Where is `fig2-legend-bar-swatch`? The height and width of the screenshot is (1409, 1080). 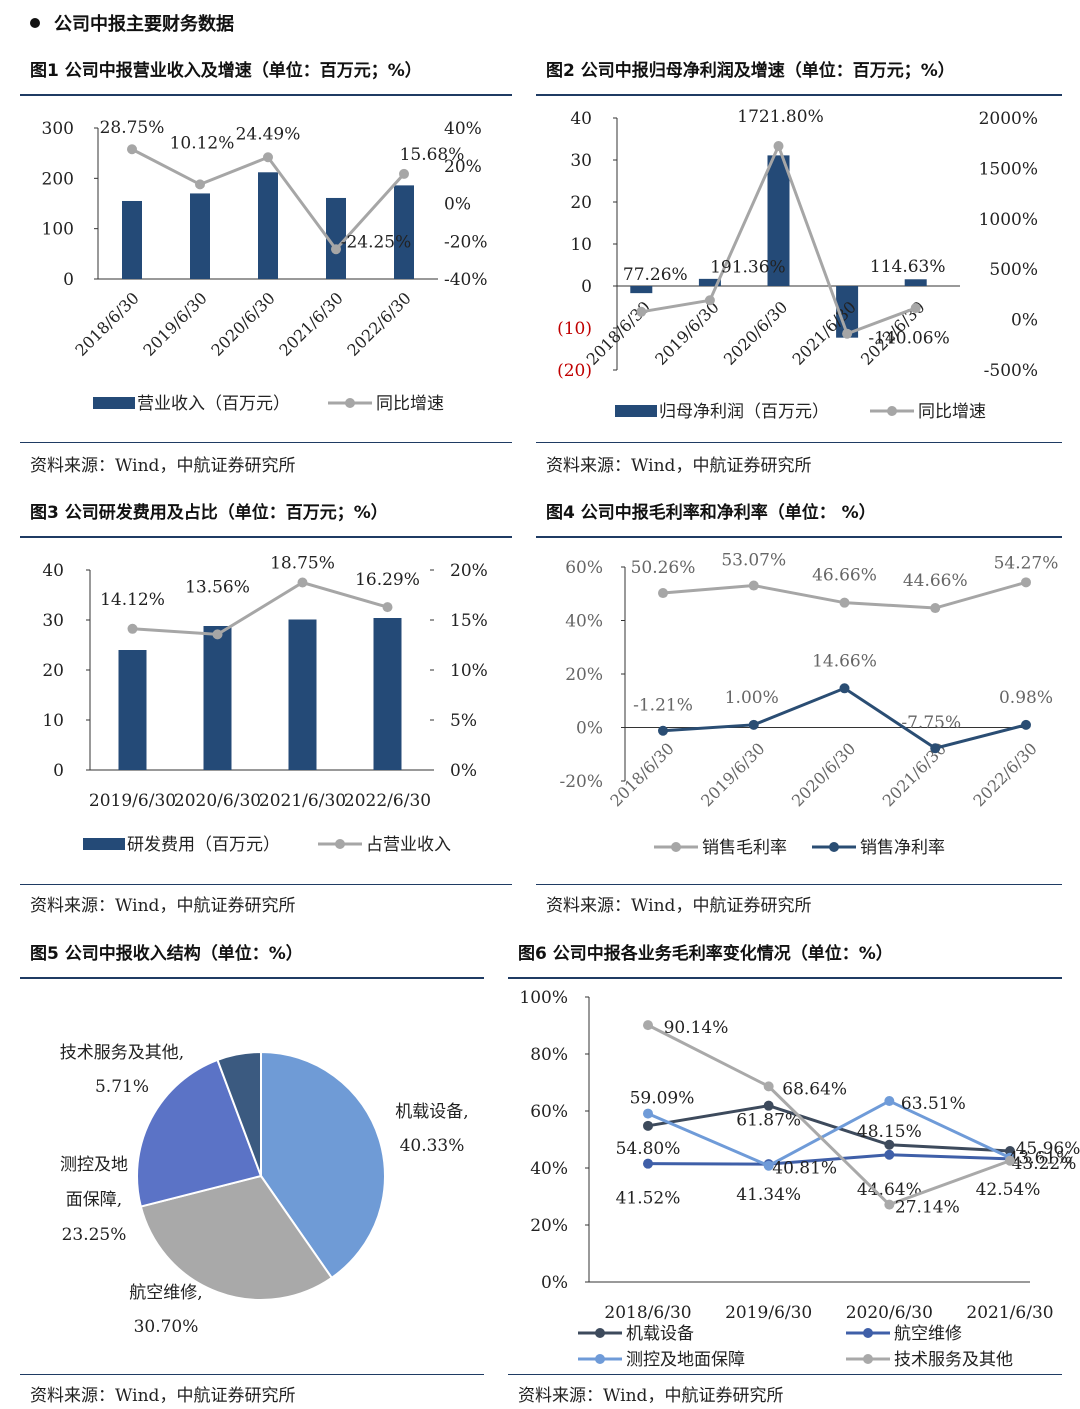
fig2-legend-bar-swatch is located at coordinates (636, 411).